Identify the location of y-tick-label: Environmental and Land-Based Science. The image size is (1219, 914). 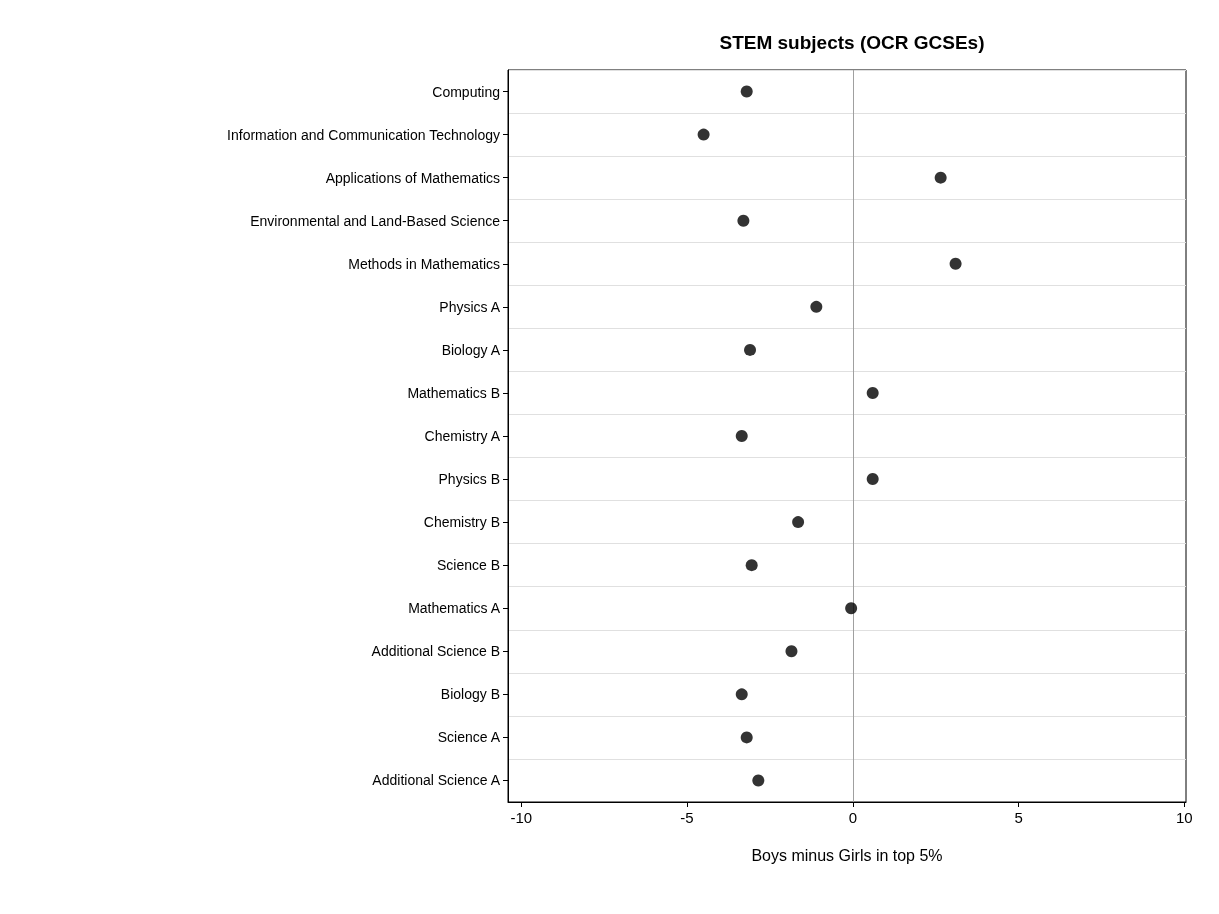
(375, 220).